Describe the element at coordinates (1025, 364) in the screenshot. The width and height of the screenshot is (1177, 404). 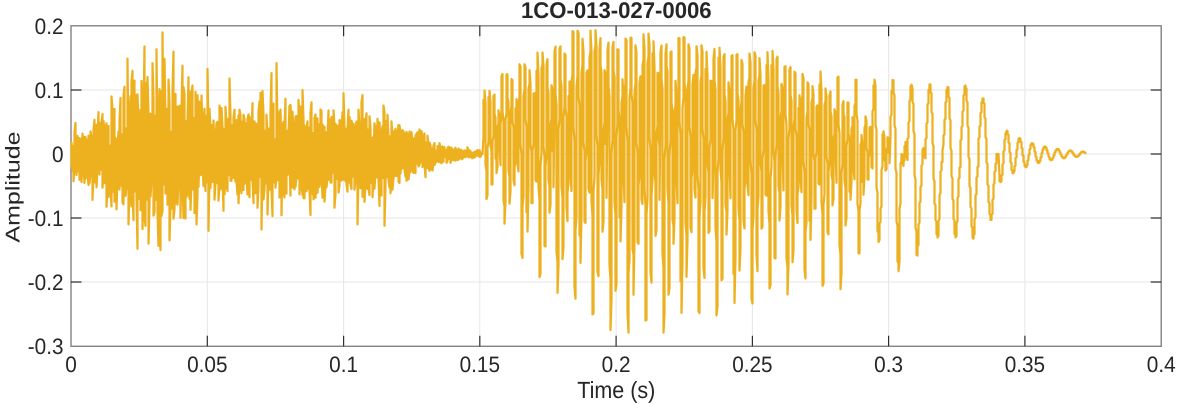
I see `svg-text: 0.35` at that location.